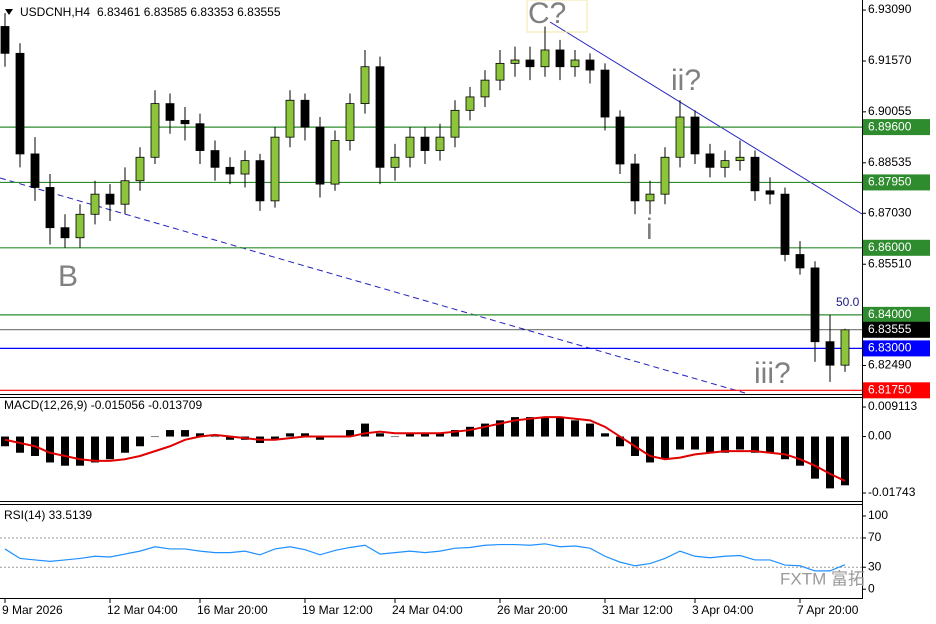 This screenshot has width=936, height=624. What do you see at coordinates (890, 329) in the screenshot?
I see `level-label: 6.83555` at bounding box center [890, 329].